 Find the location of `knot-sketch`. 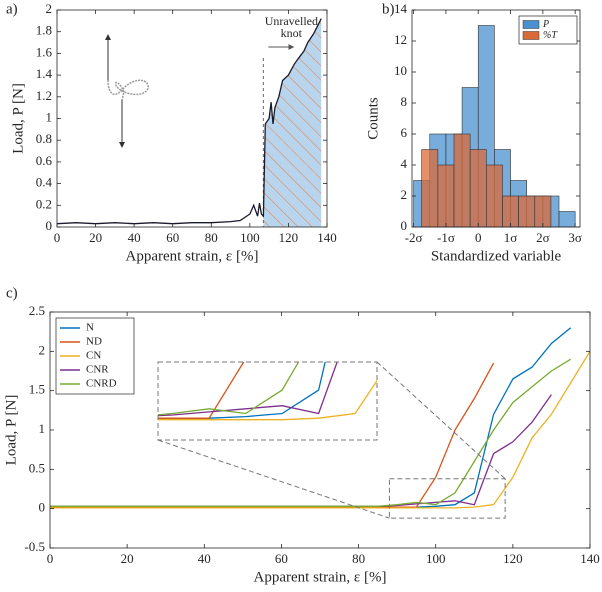

knot-sketch is located at coordinates (127, 91).